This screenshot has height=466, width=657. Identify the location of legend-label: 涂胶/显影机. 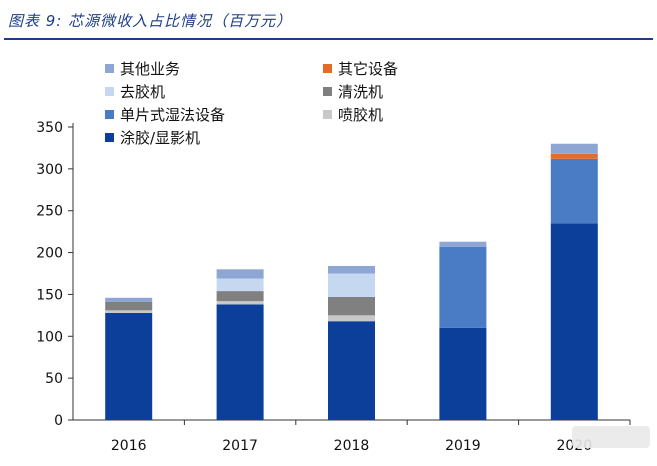
(160, 138).